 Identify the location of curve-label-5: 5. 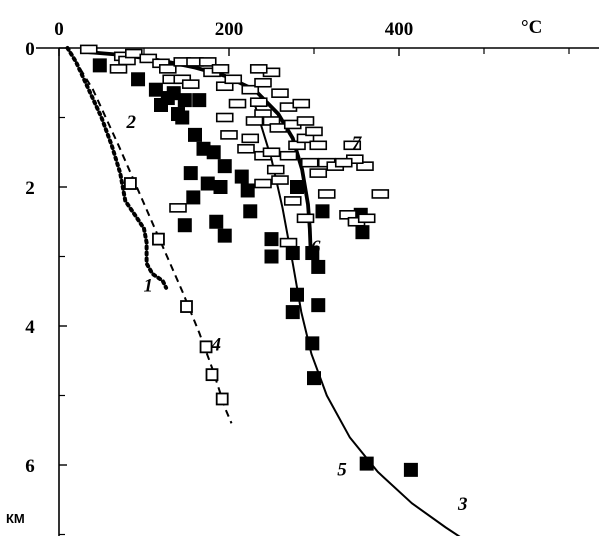
(342, 469).